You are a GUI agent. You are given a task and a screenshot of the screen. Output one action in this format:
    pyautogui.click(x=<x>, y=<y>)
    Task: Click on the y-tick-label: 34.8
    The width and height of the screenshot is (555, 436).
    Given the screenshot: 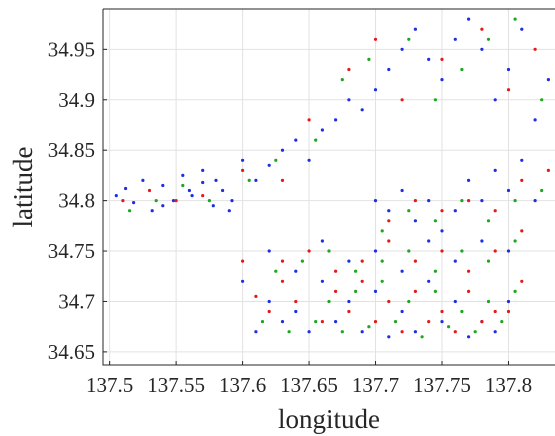 What is the action you would take?
    pyautogui.click(x=76, y=201)
    